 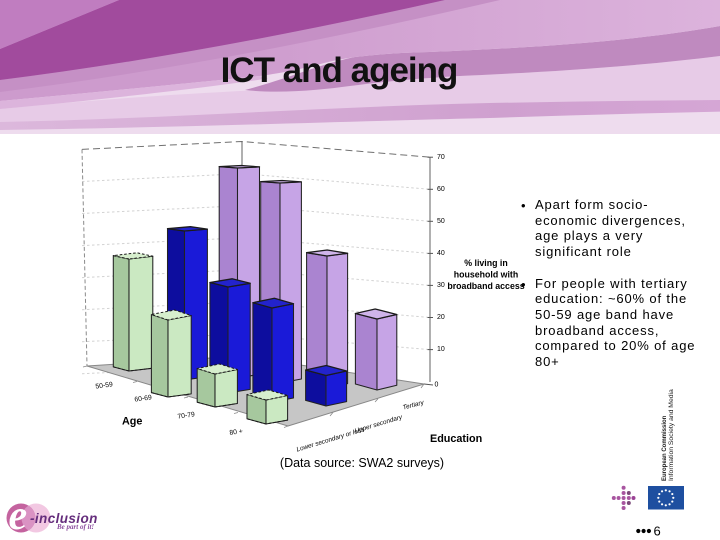 What do you see at coordinates (104, 385) in the screenshot?
I see `svg-text: 50-59` at bounding box center [104, 385].